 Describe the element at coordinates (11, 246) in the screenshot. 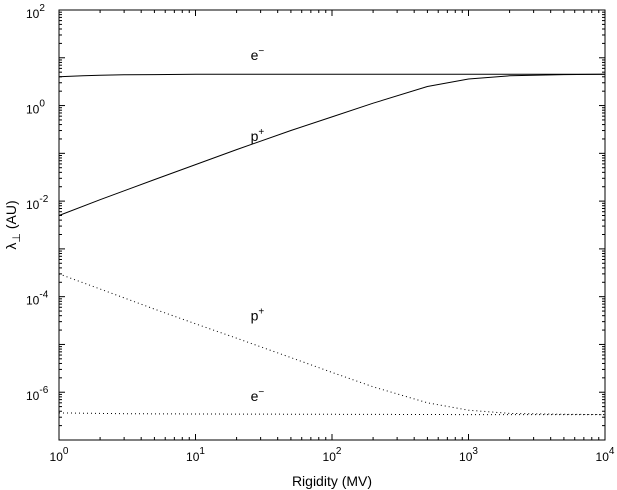

I see `y-axis-label-main: λ` at that location.